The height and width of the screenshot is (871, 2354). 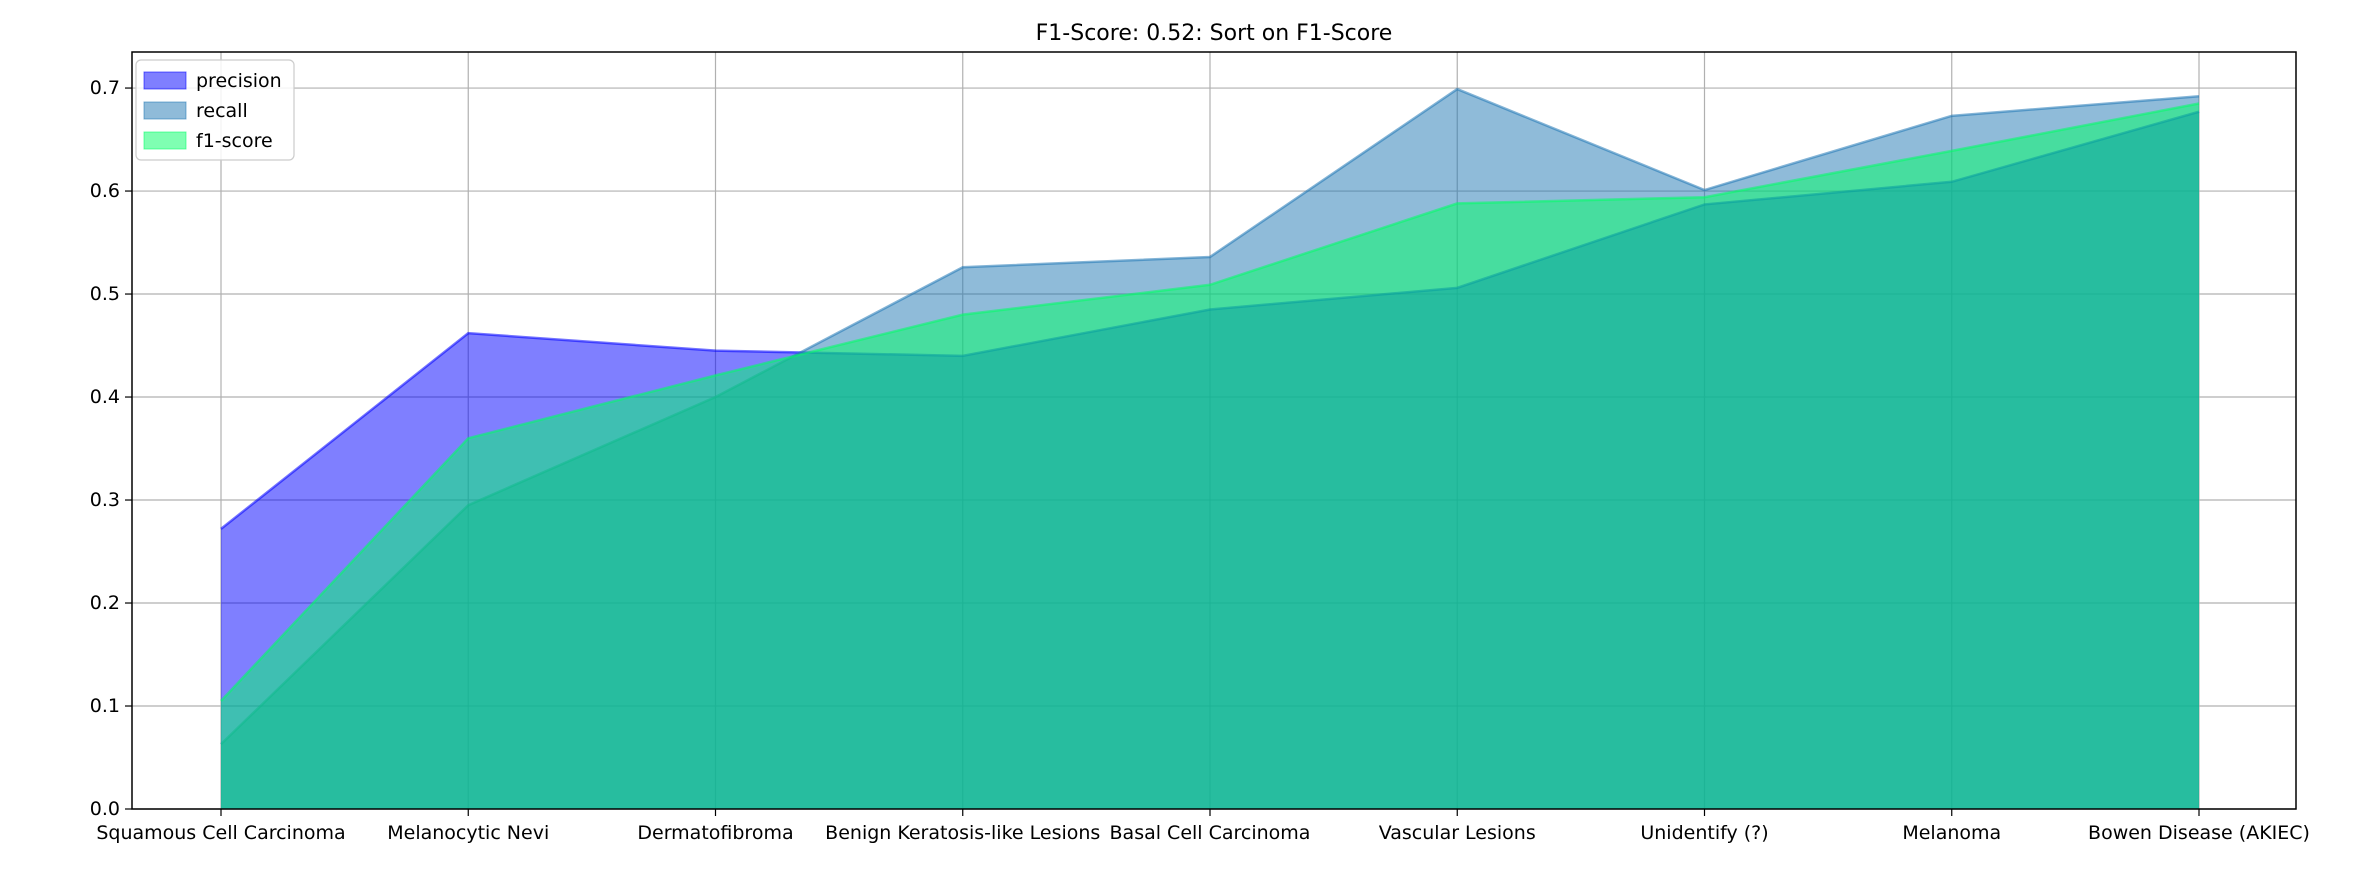 What do you see at coordinates (105, 397) in the screenshot?
I see `y-tick-label: 0.4` at bounding box center [105, 397].